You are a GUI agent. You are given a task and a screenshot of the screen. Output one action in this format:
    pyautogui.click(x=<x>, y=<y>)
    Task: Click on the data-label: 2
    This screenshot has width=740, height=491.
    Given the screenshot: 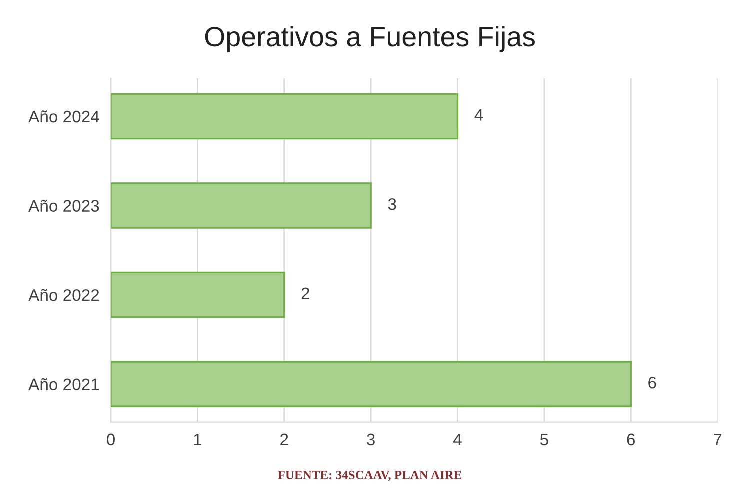 What is the action you would take?
    pyautogui.click(x=306, y=294)
    